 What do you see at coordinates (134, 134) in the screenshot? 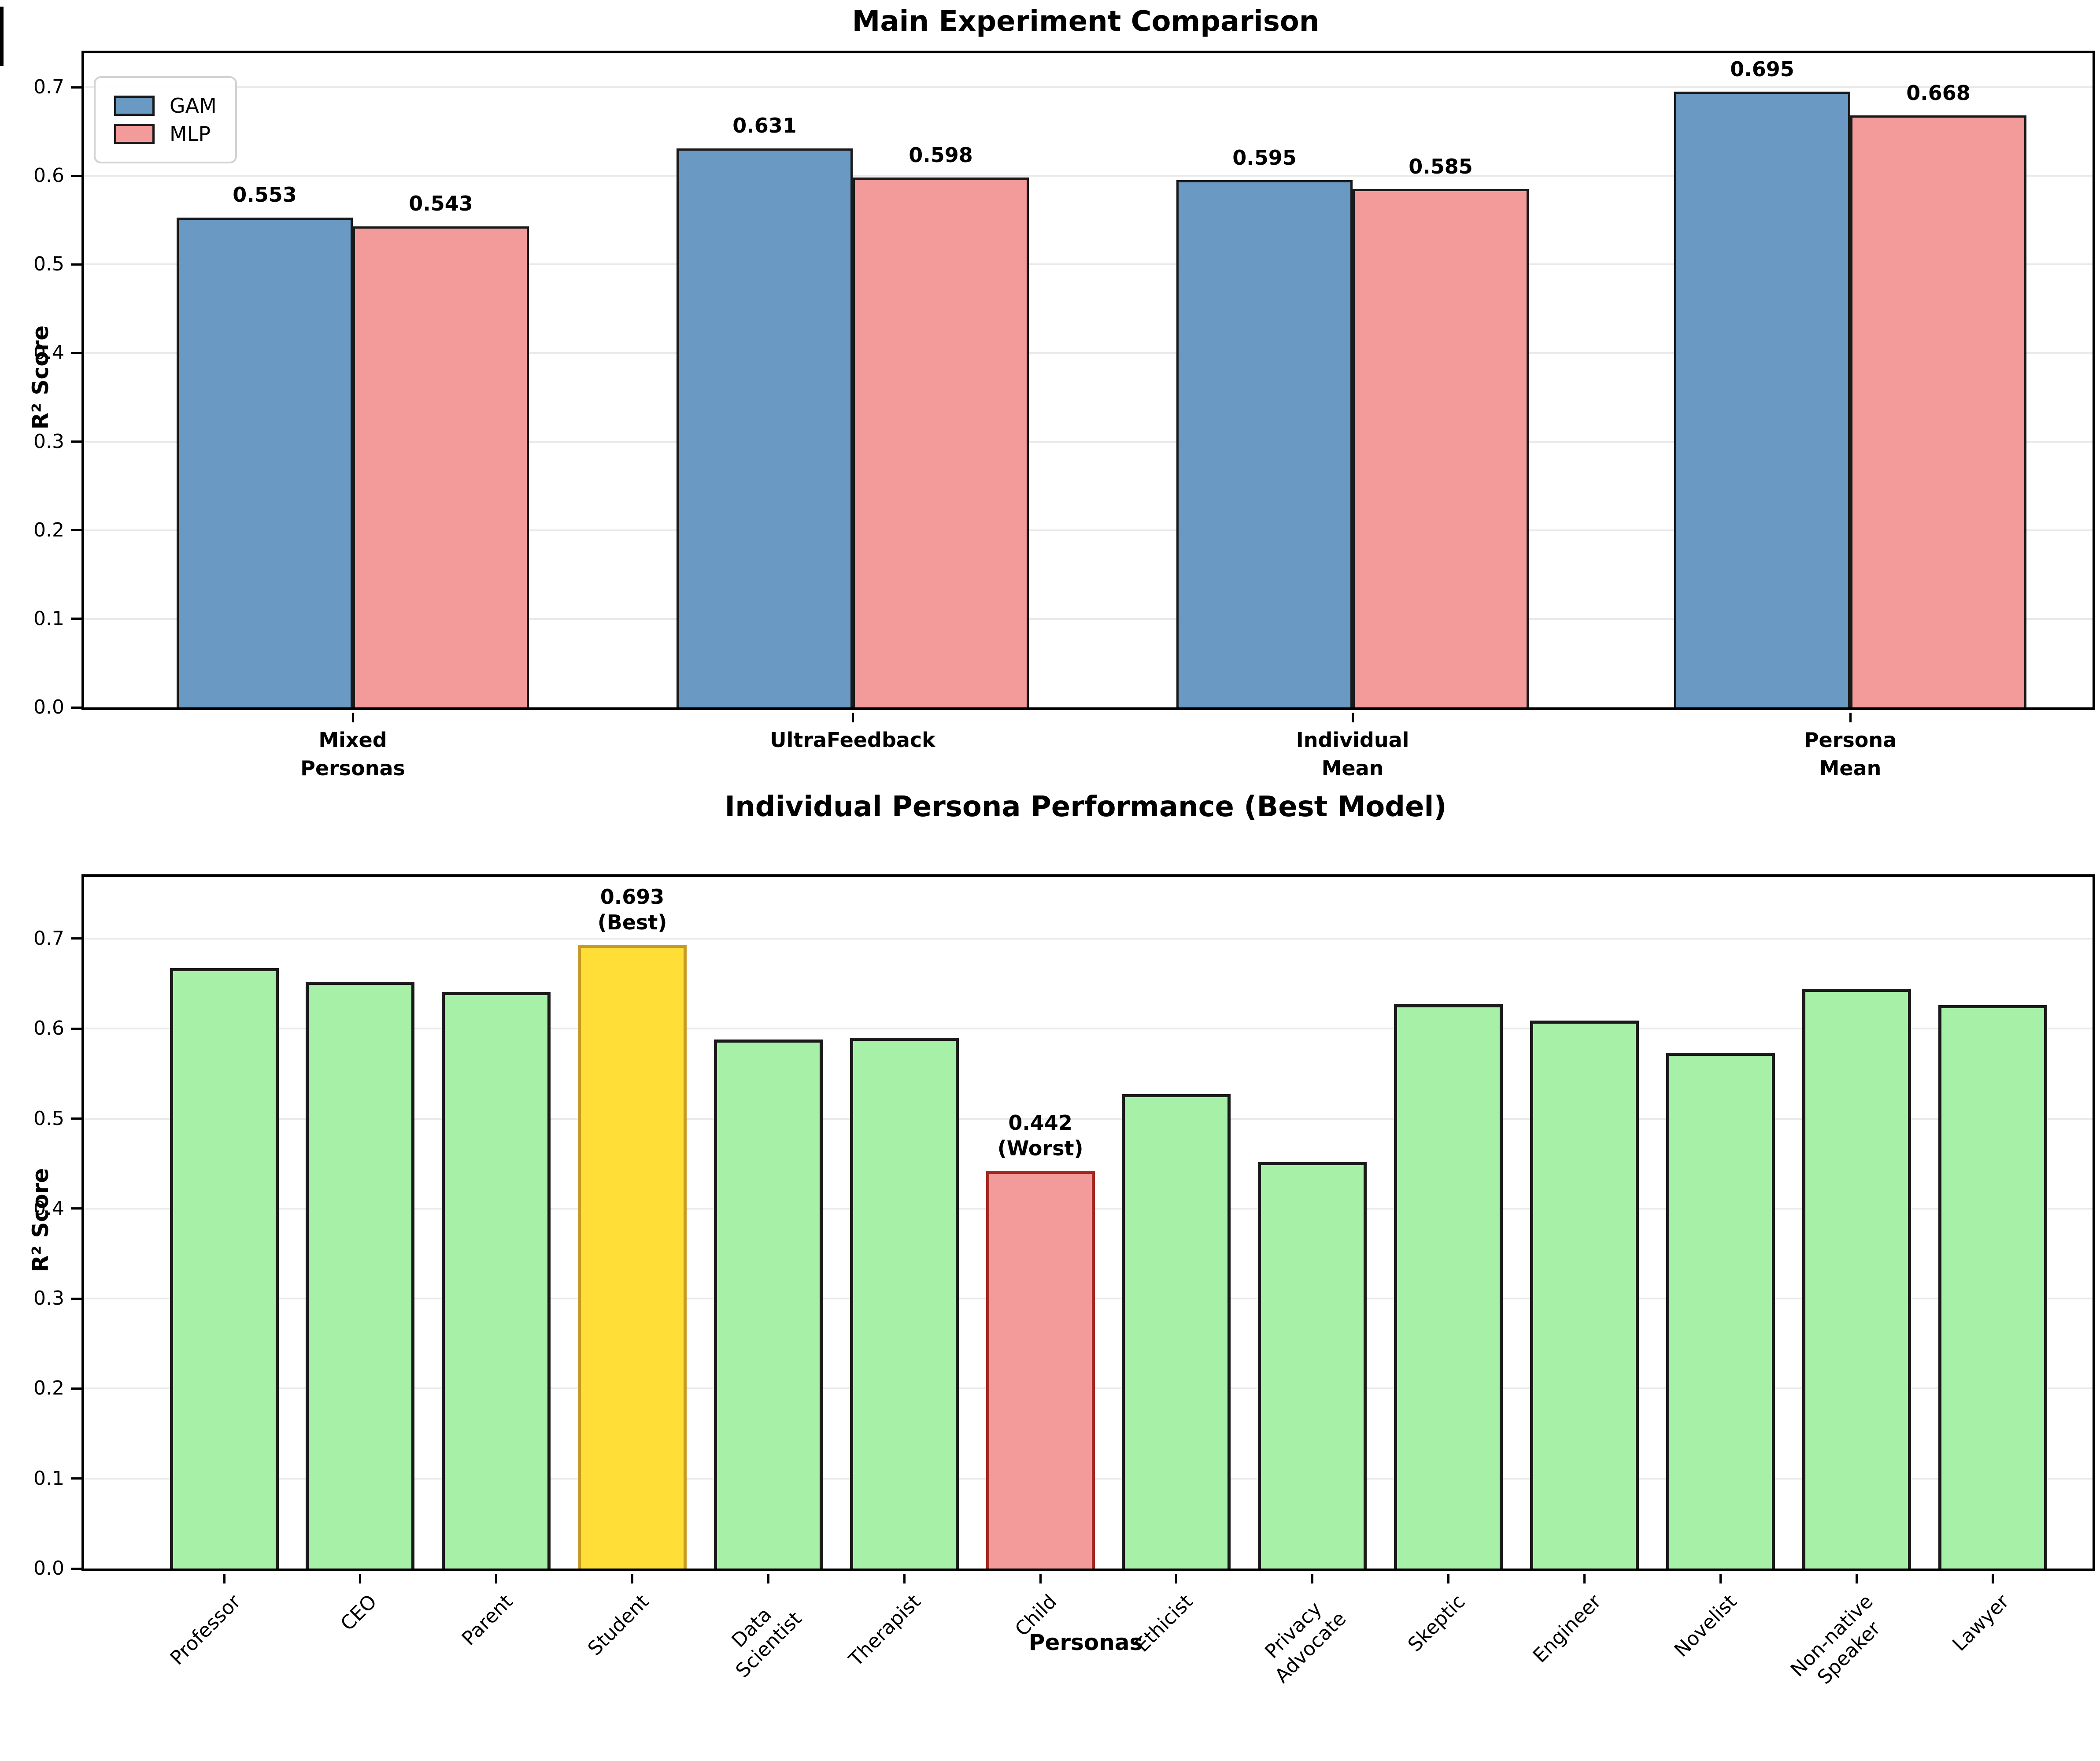
I see `legend-swatch-mlp` at bounding box center [134, 134].